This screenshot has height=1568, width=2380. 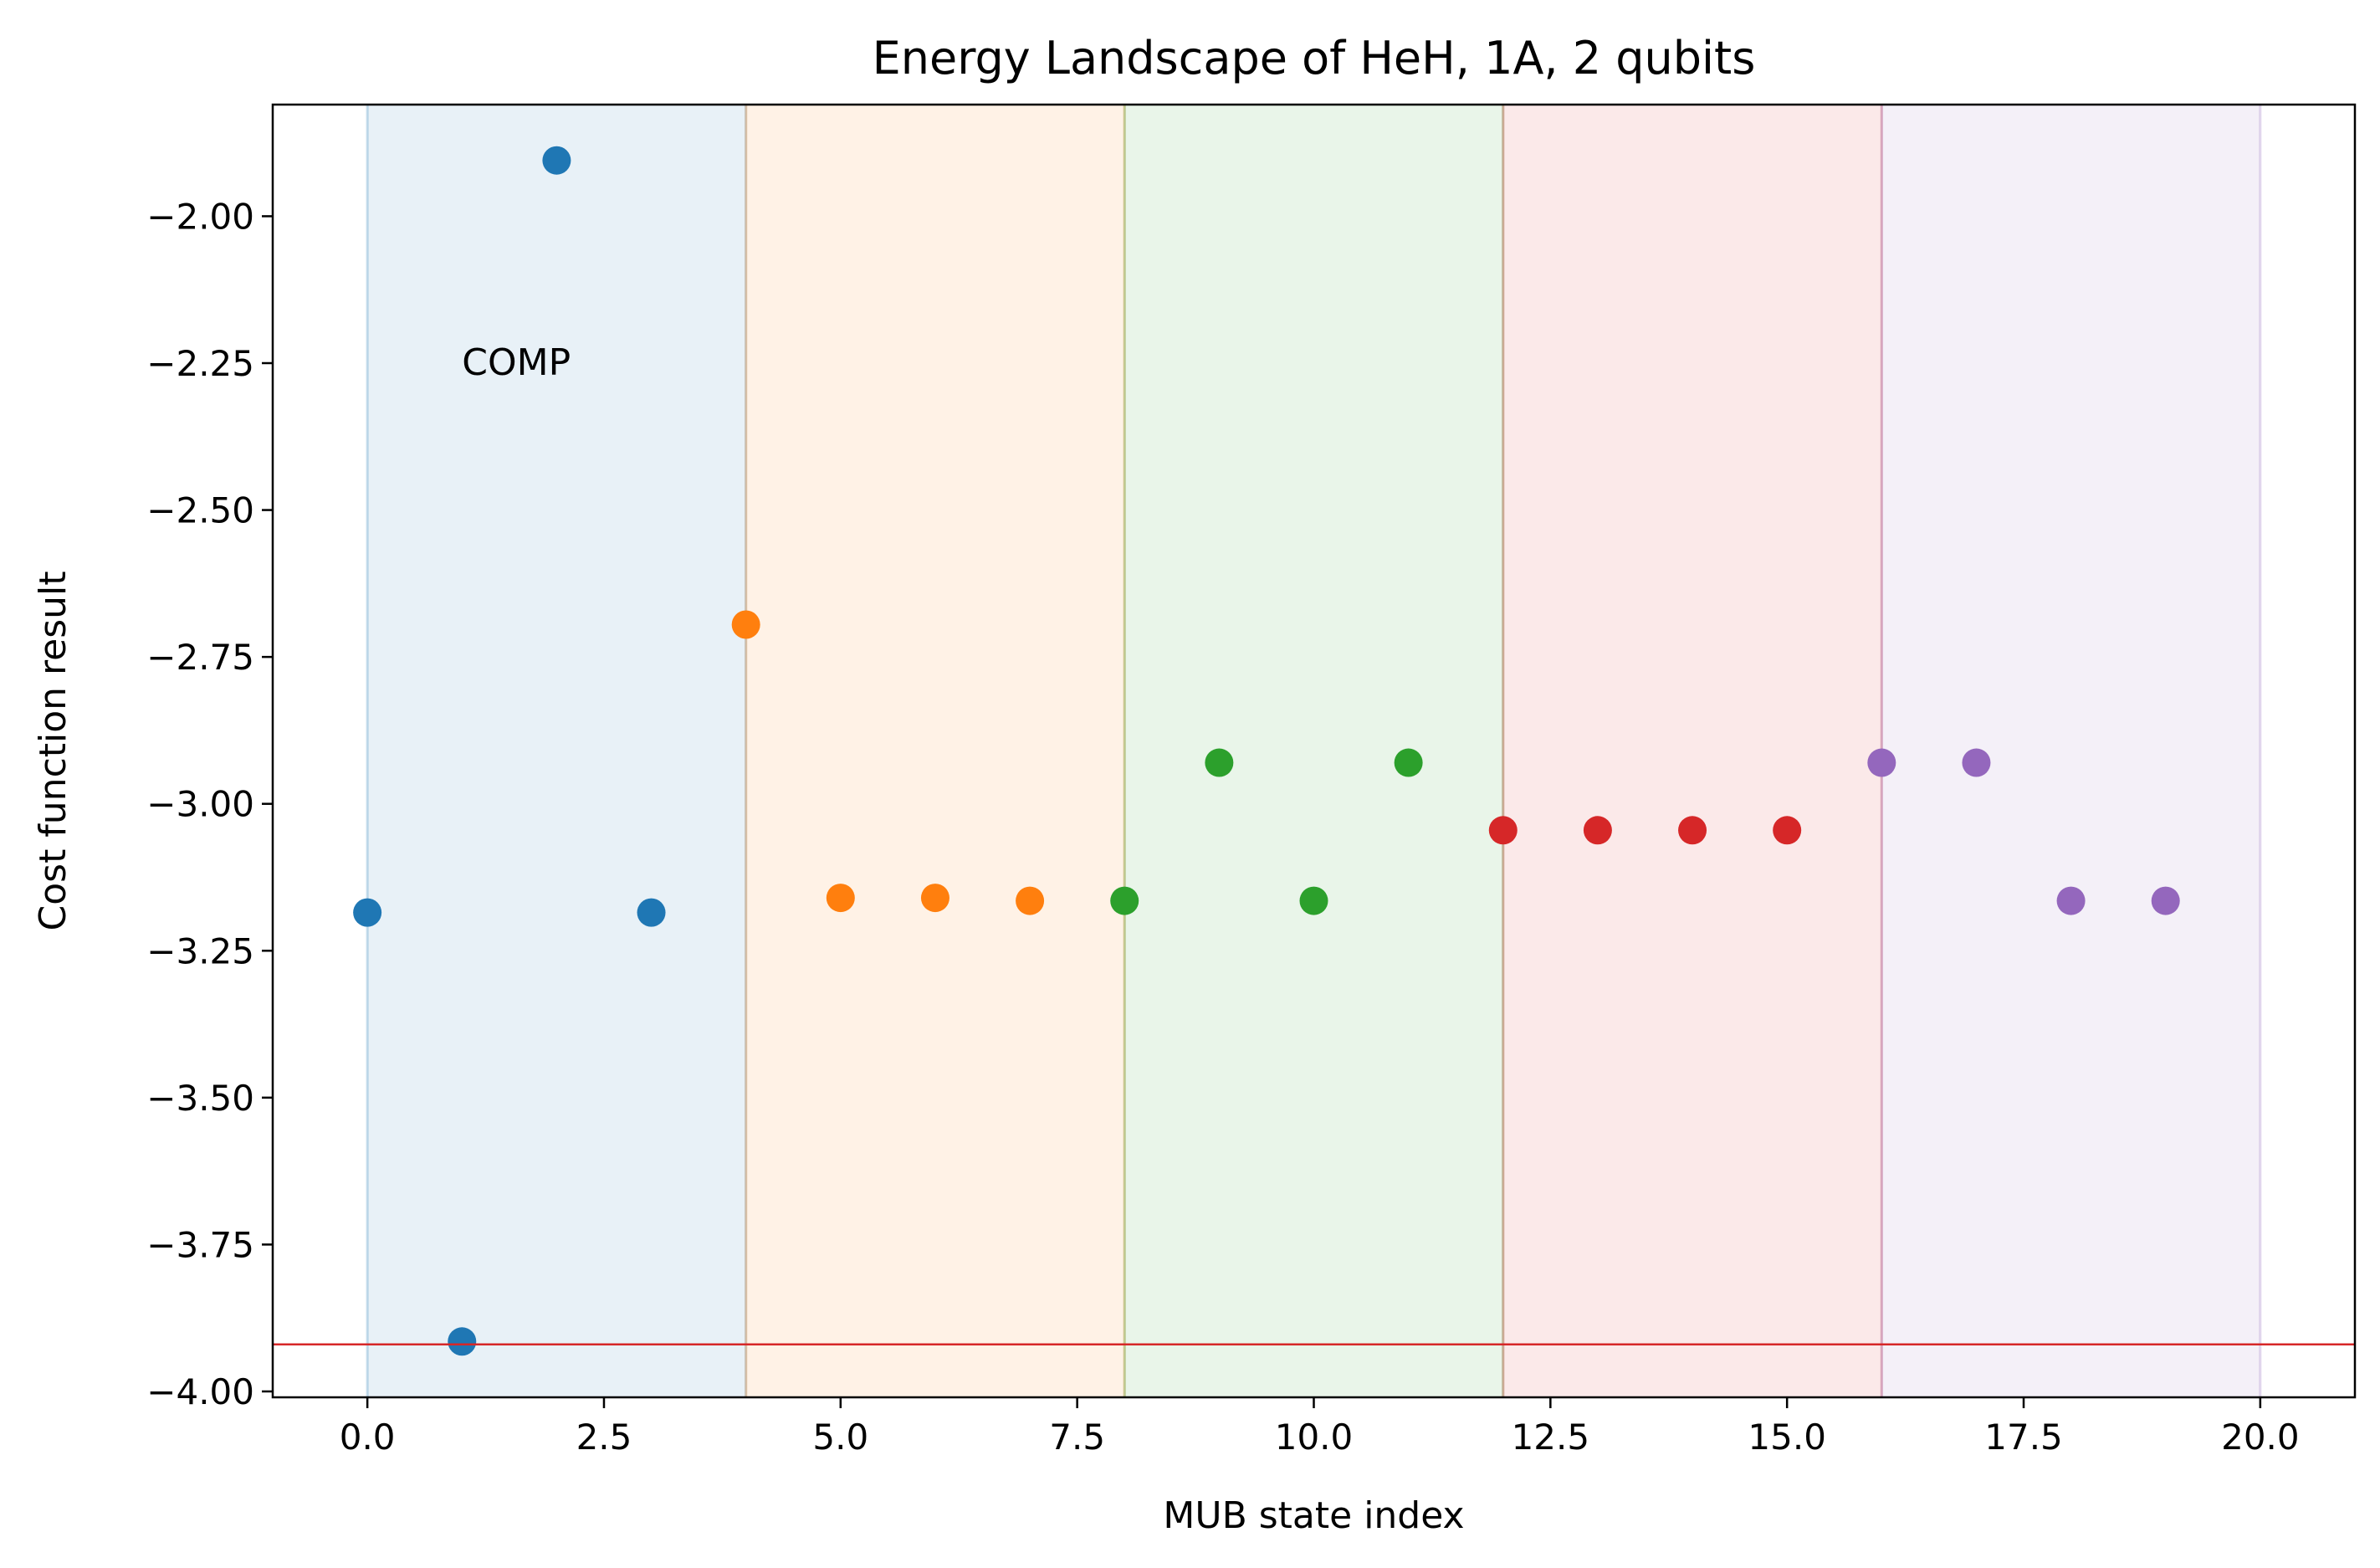 I want to click on y-tick-label-3: −2.75, so click(x=200, y=657).